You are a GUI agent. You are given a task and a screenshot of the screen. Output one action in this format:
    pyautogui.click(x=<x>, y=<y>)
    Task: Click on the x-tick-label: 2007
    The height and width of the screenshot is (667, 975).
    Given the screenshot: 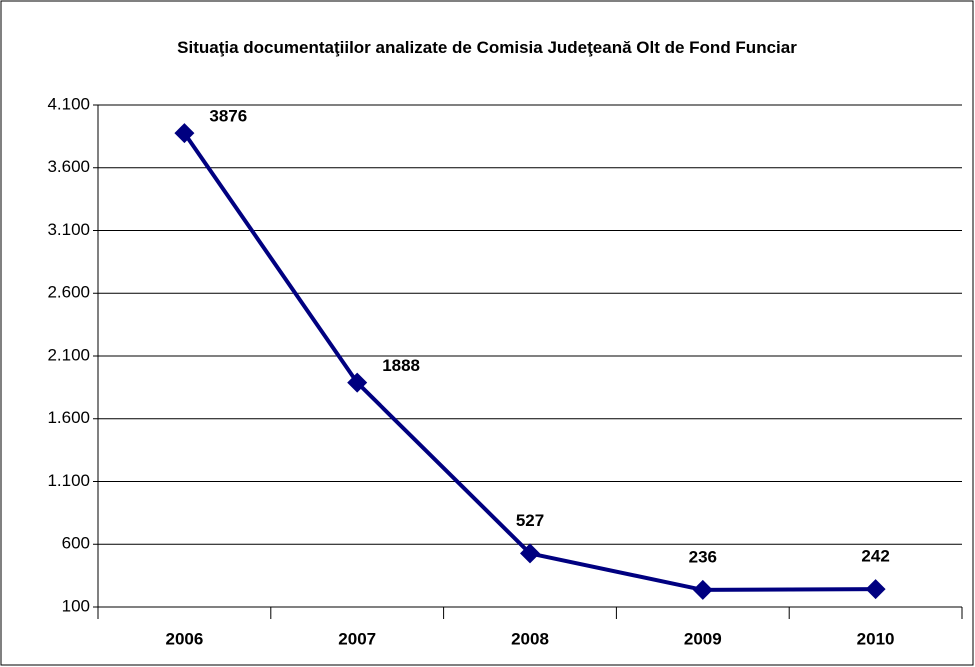 What is the action you would take?
    pyautogui.click(x=357, y=638)
    